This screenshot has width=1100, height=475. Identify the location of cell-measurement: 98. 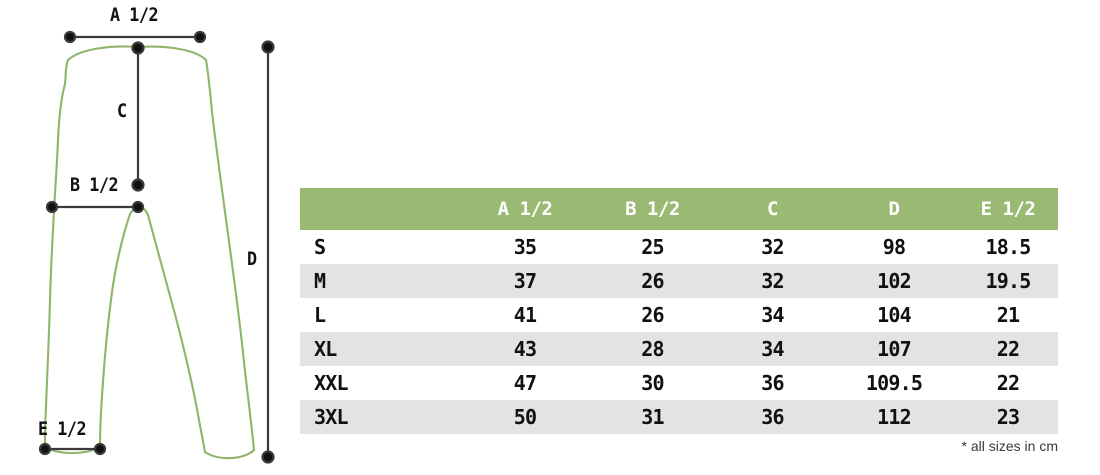
(894, 247).